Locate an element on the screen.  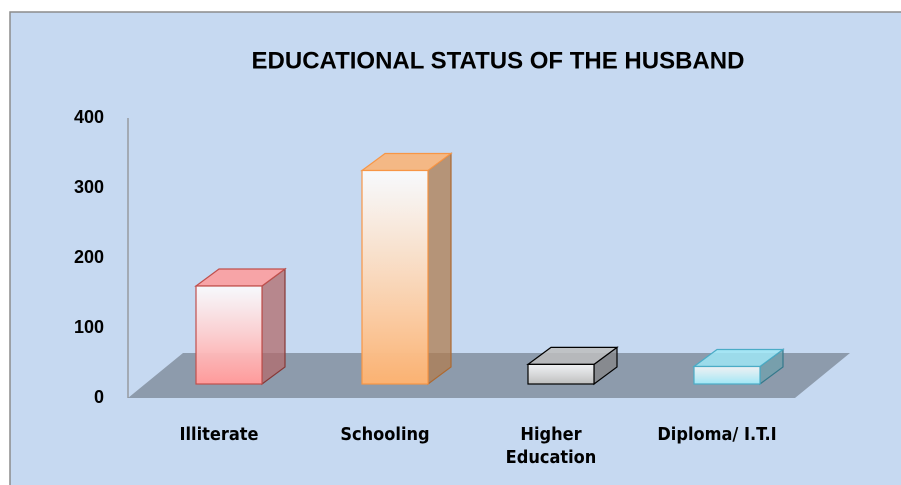
x-tick-label: Diploma/ I.T.I is located at coordinates (717, 434).